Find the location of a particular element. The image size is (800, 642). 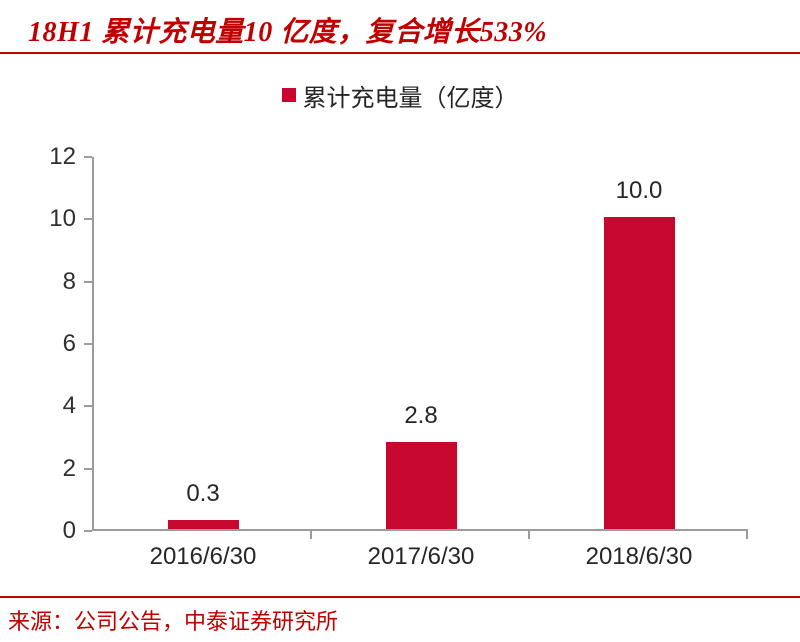

bar-2018 is located at coordinates (639, 373).